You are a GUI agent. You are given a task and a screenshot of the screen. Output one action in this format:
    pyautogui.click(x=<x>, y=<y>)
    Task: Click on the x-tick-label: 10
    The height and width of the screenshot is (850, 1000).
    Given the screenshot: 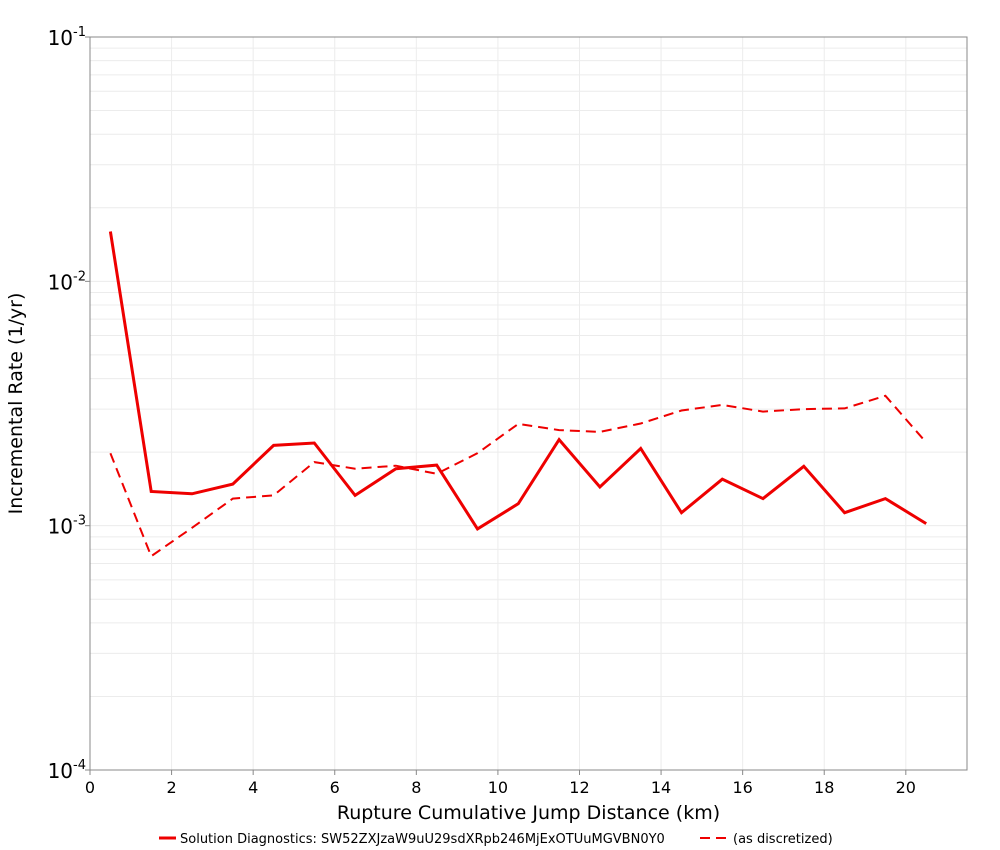 What is the action you would take?
    pyautogui.click(x=498, y=787)
    